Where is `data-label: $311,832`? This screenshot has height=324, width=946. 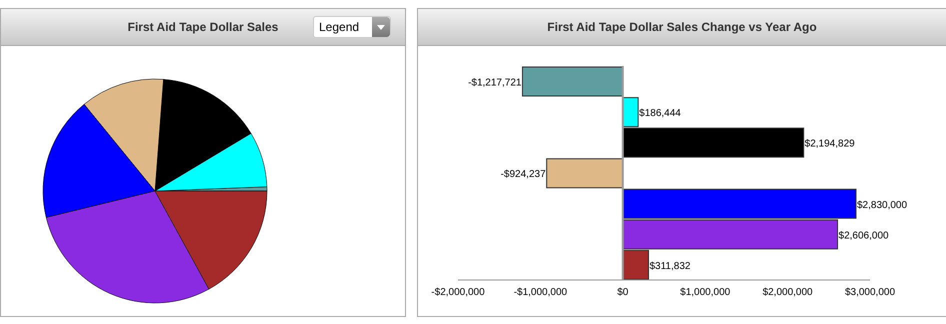 data-label: $311,832 is located at coordinates (670, 266).